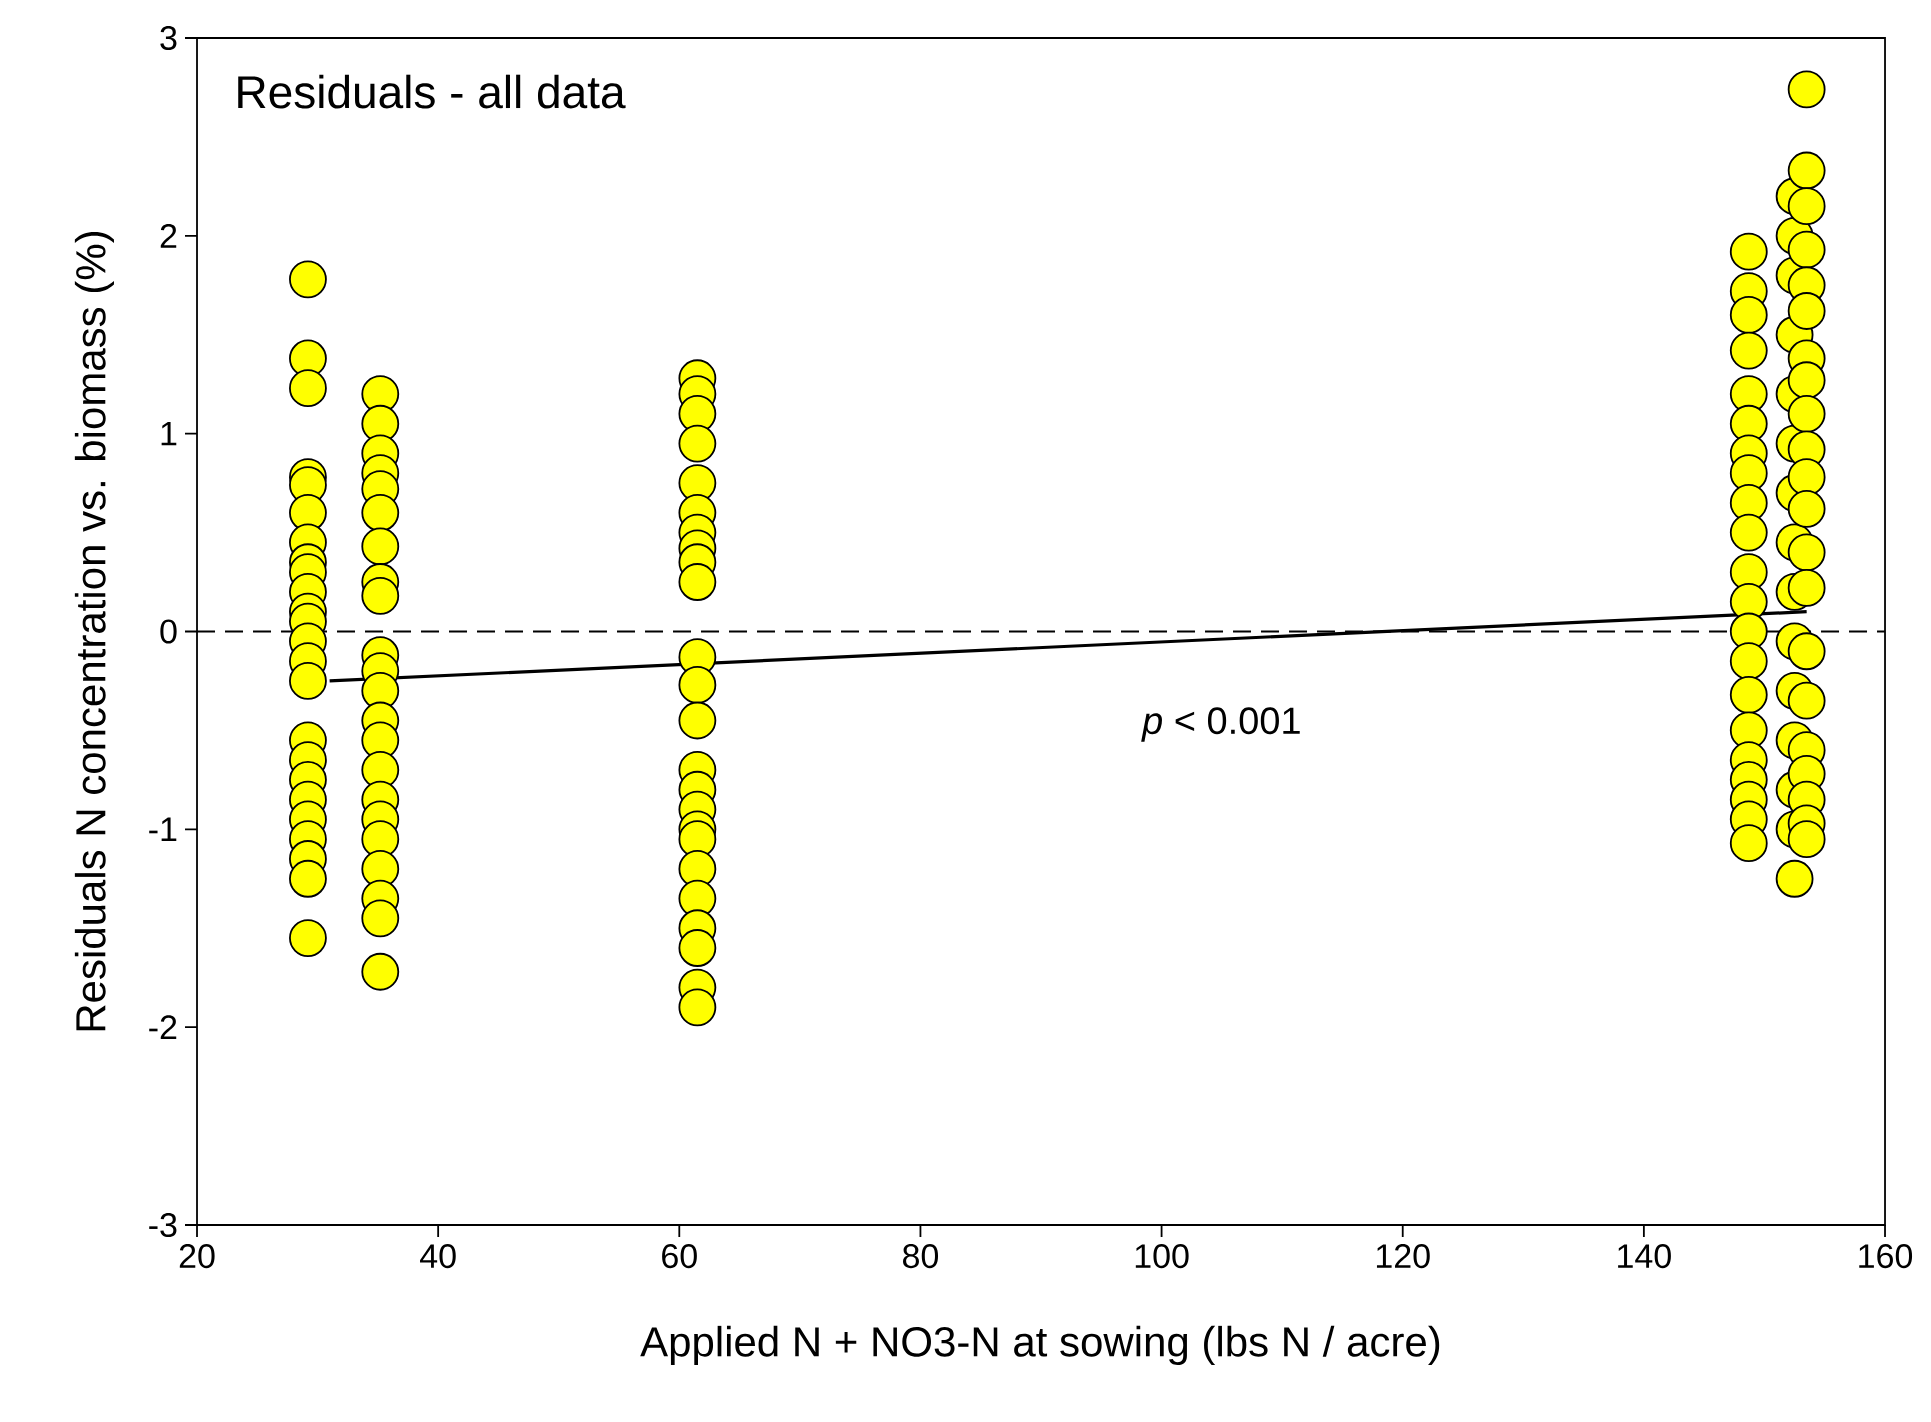  I want to click on x-tick-label: 120, so click(1403, 1256).